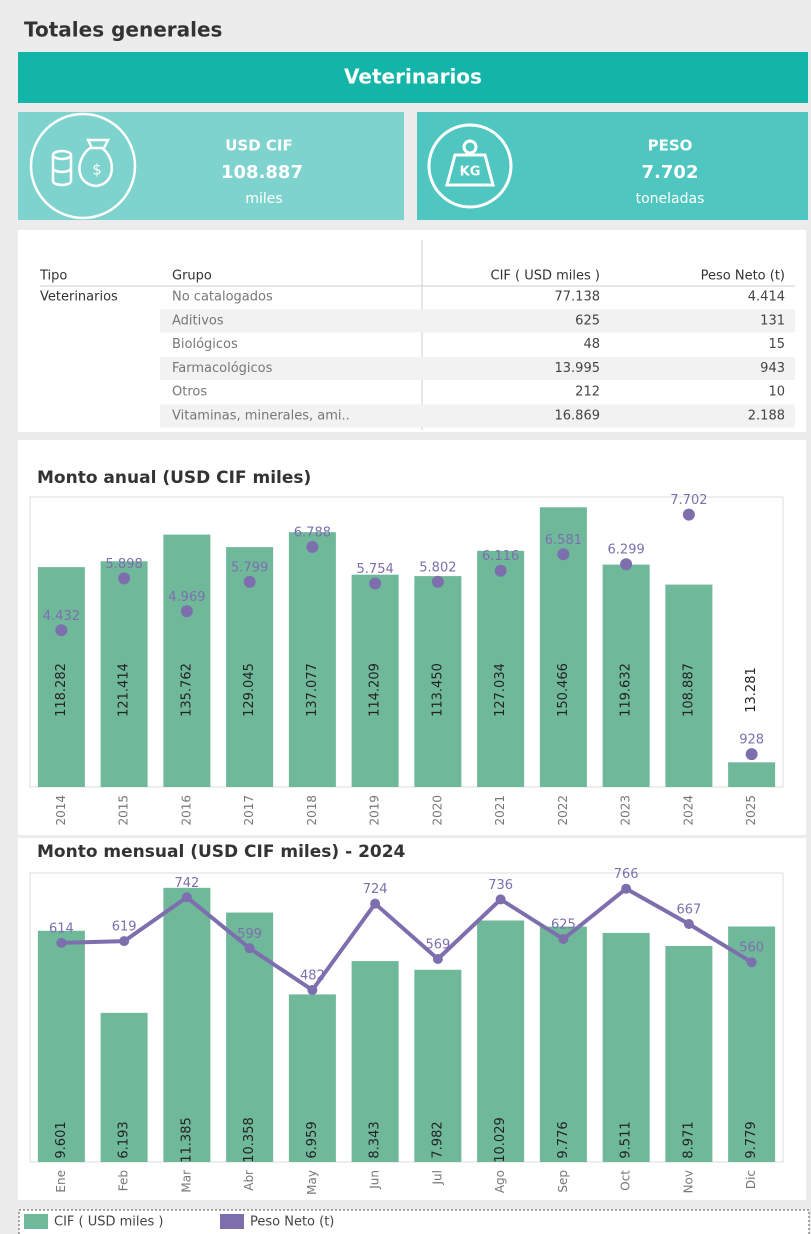  What do you see at coordinates (670, 172) in the screenshot?
I see `kpi-value: 7.702` at bounding box center [670, 172].